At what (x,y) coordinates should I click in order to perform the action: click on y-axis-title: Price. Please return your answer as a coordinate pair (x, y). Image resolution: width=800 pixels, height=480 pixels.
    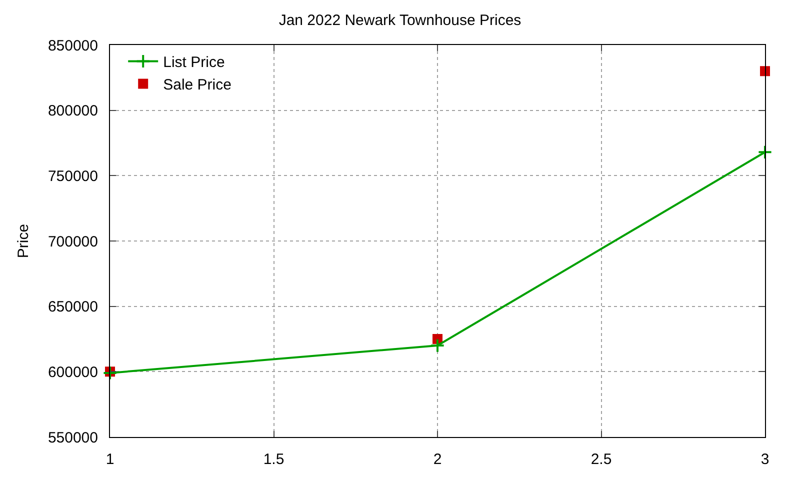
    Looking at the image, I should click on (23, 241).